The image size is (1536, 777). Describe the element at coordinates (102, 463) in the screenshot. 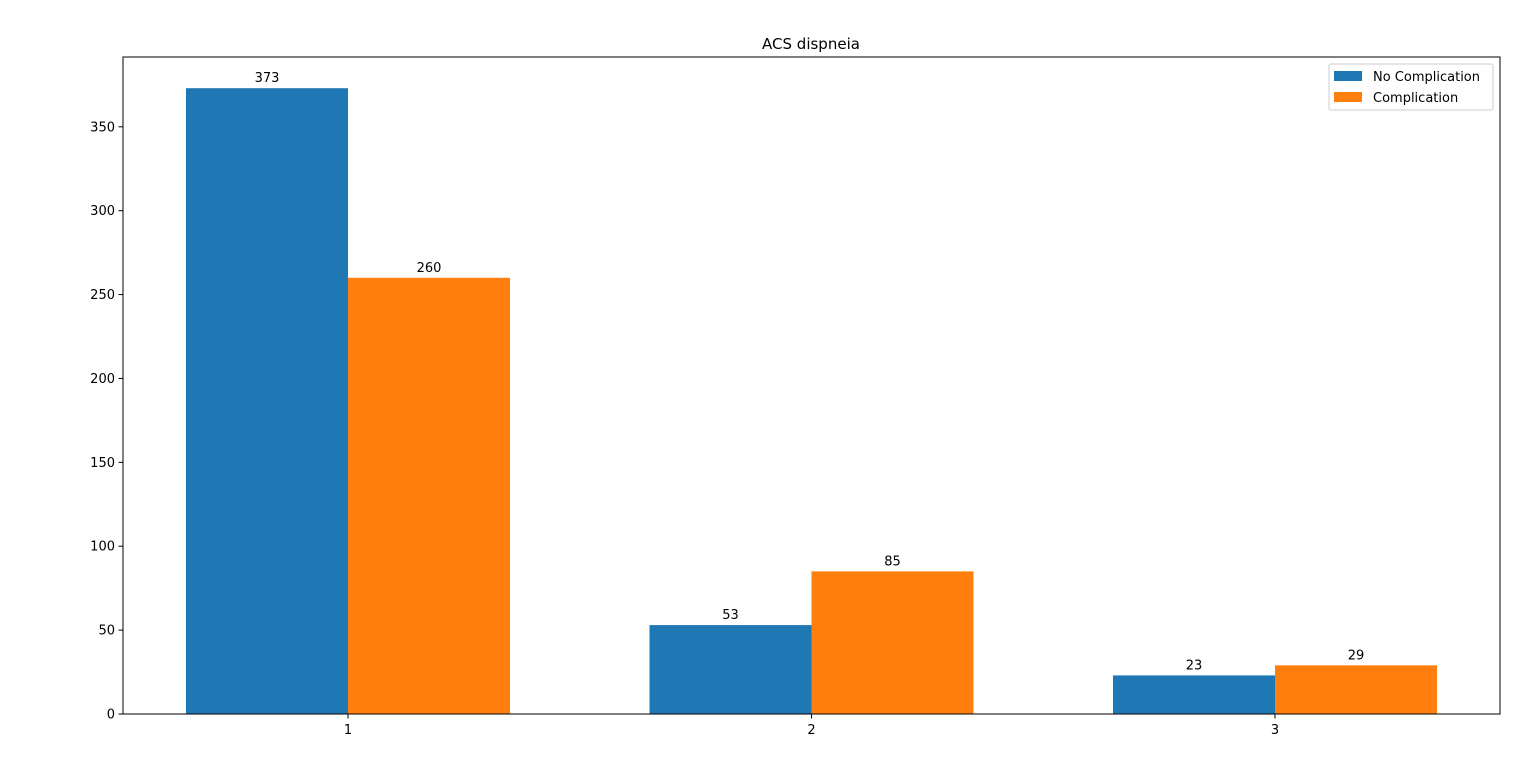

I see `y-tick-label-3: 150` at that location.